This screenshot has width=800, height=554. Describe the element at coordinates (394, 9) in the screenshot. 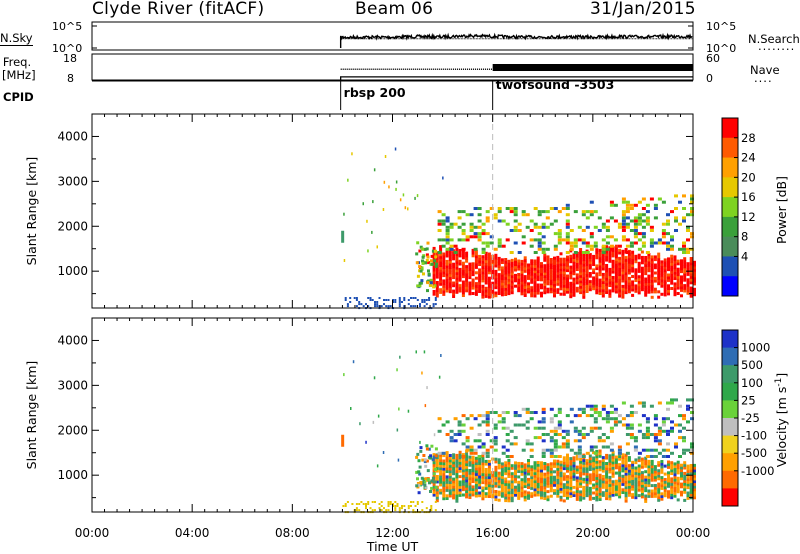

I see `beam-label: Beam 06` at that location.